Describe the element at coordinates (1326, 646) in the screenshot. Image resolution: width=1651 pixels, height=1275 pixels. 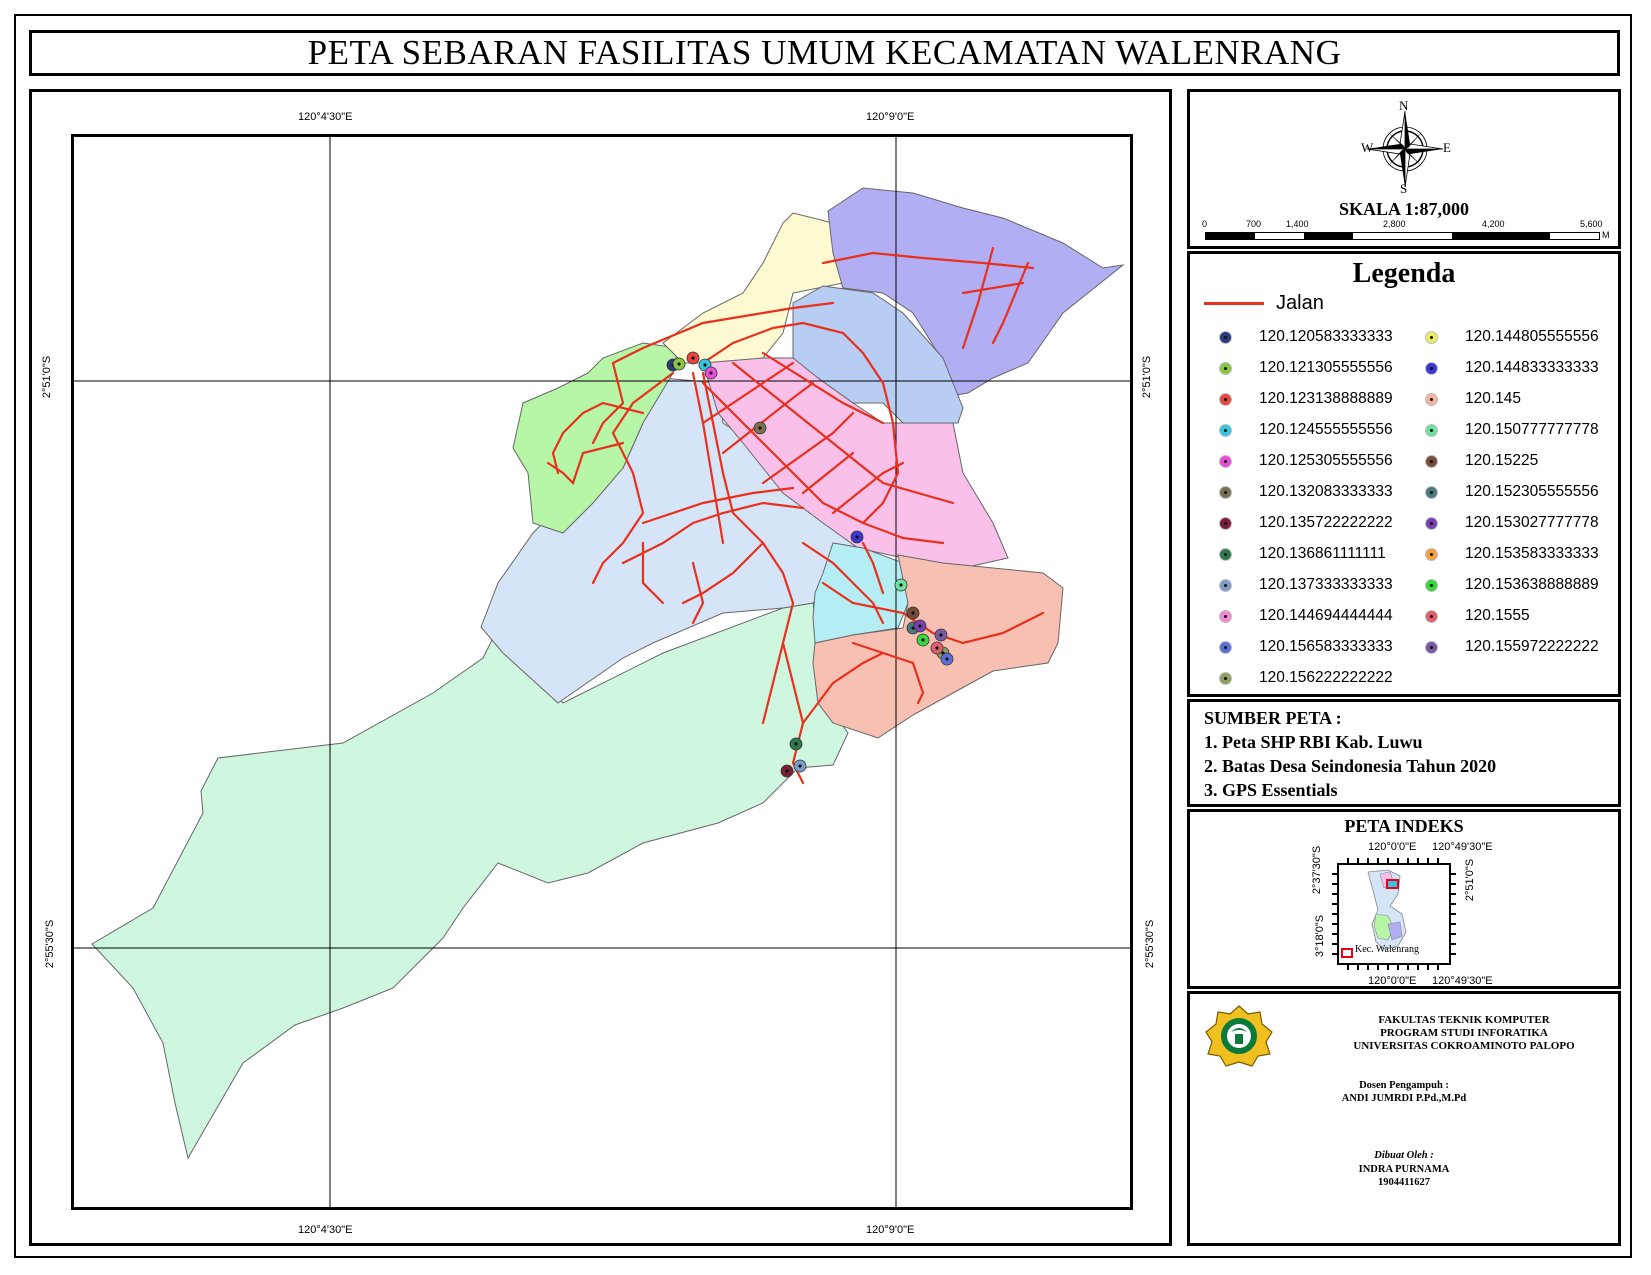
I see `legend-point-label: 120.156583333333` at that location.